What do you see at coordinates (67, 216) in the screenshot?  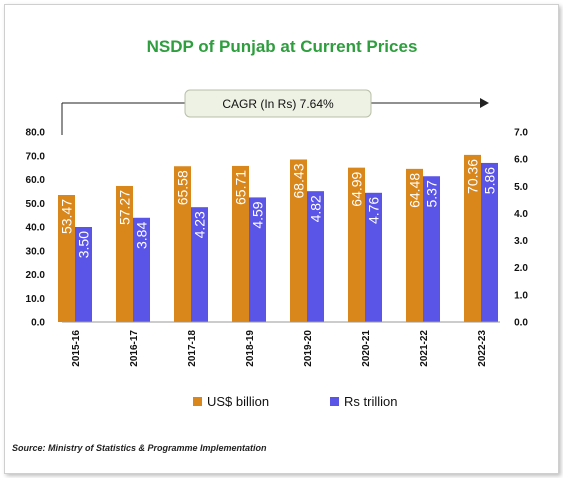 I see `data-label-usd: 53.47` at bounding box center [67, 216].